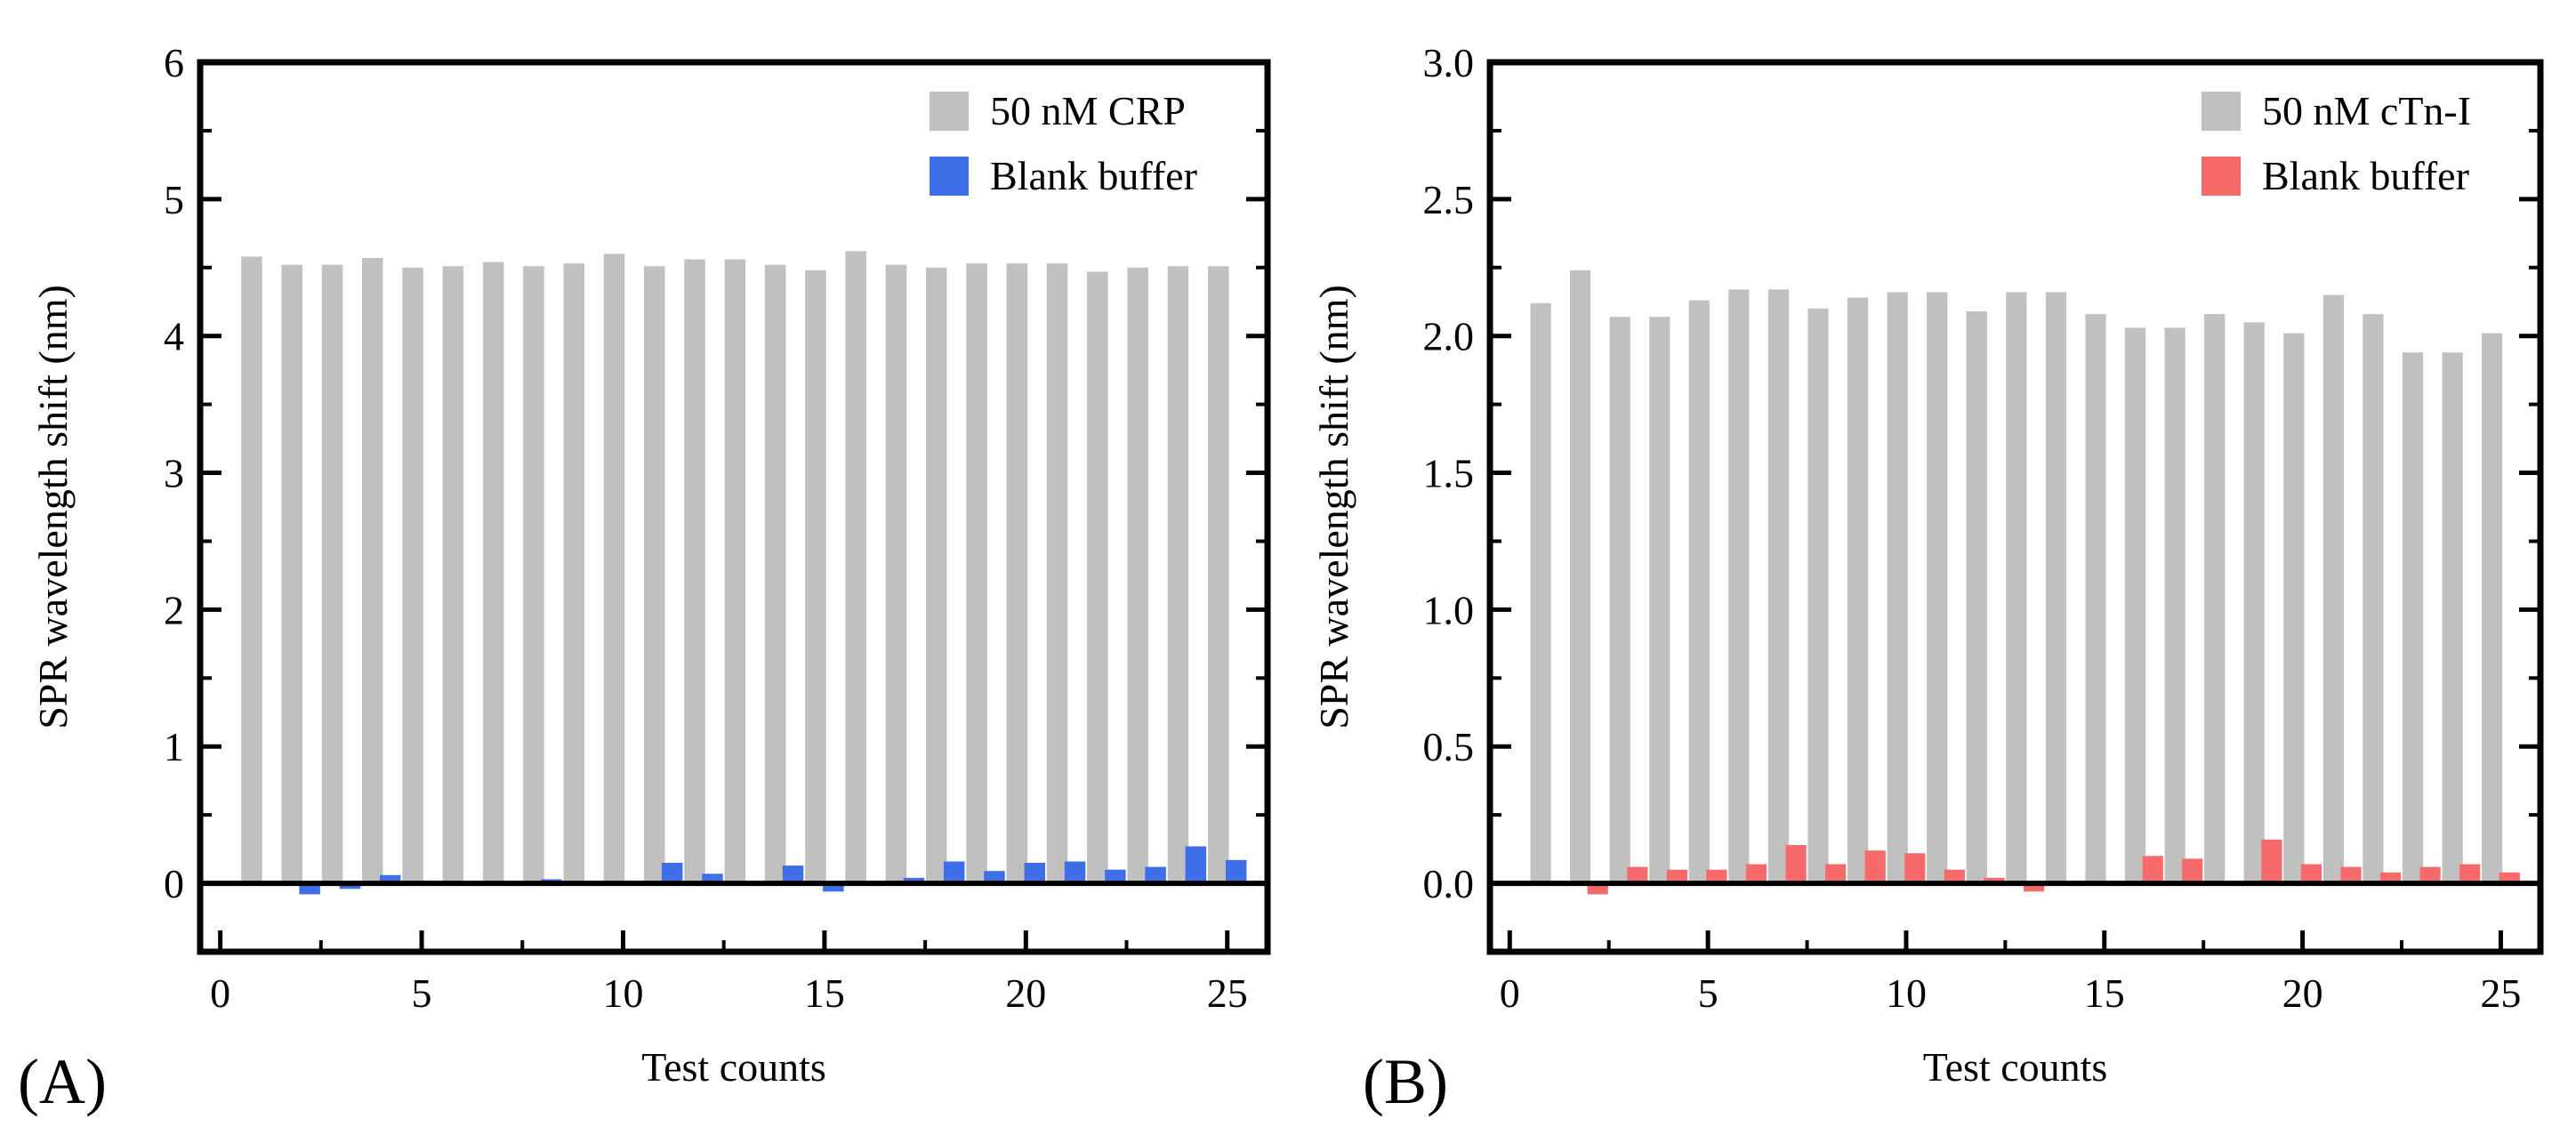 The height and width of the screenshot is (1143, 2576). What do you see at coordinates (733, 1067) in the screenshot?
I see `x-axis-title: Test counts` at bounding box center [733, 1067].